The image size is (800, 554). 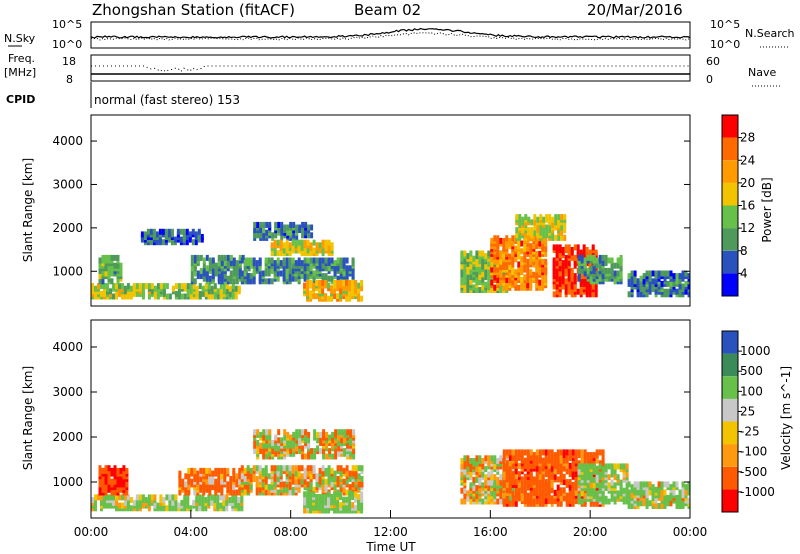 I want to click on freq-panel, so click(x=390, y=68).